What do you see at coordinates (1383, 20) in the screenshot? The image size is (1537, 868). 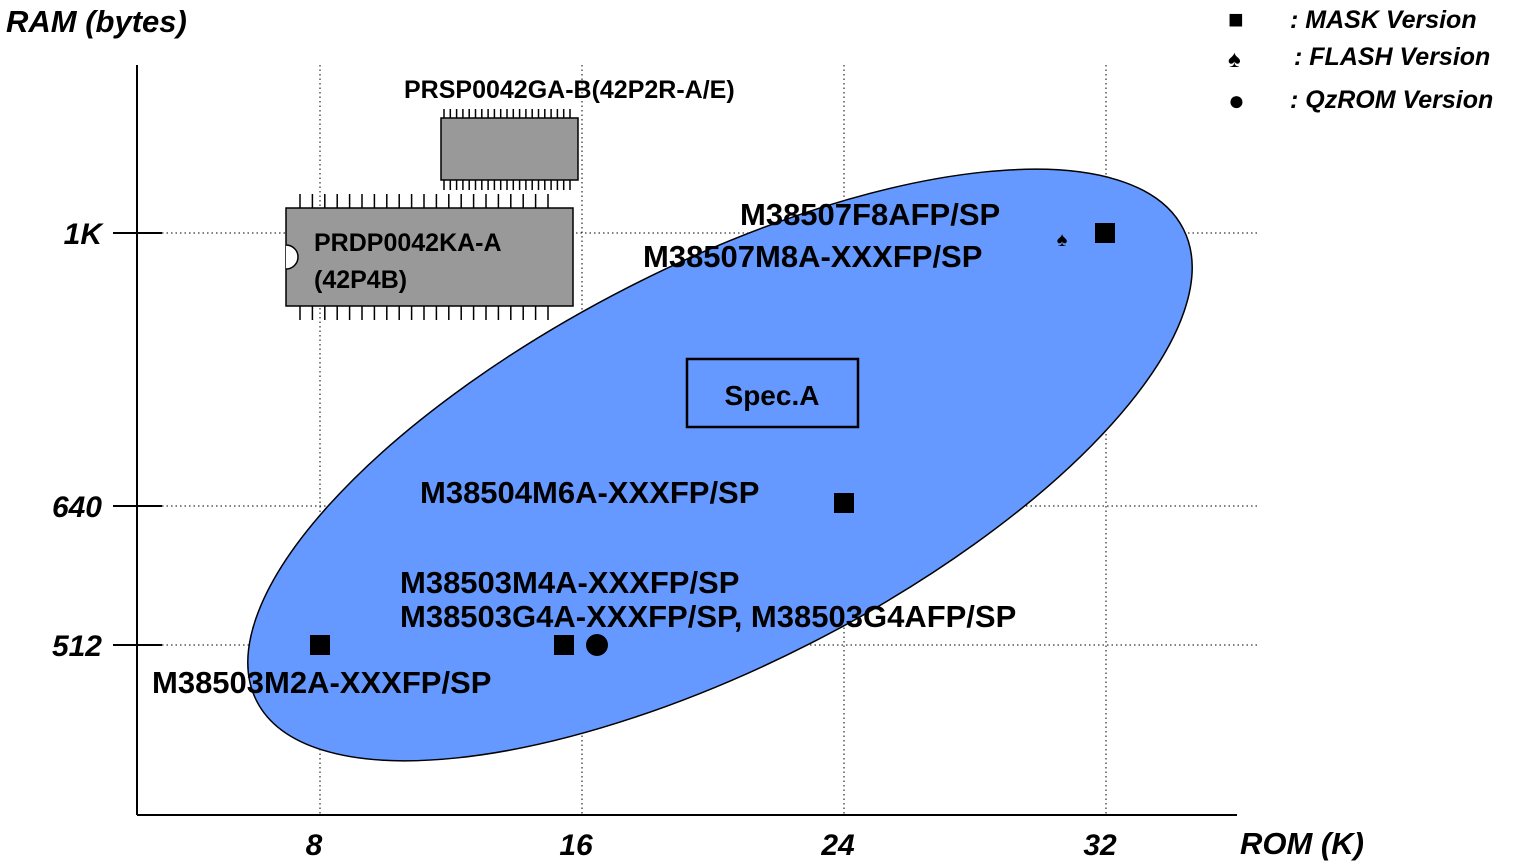 I see `legend-label-mask: : MASK Version` at bounding box center [1383, 20].